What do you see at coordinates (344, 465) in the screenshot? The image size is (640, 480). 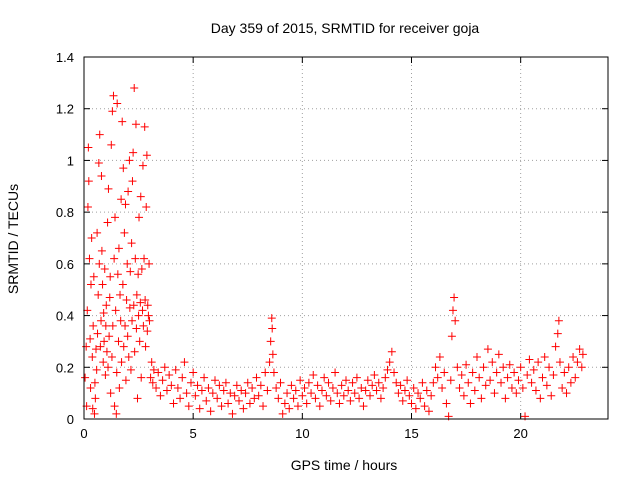 I see `x-axis-label: GPS time / hours` at bounding box center [344, 465].